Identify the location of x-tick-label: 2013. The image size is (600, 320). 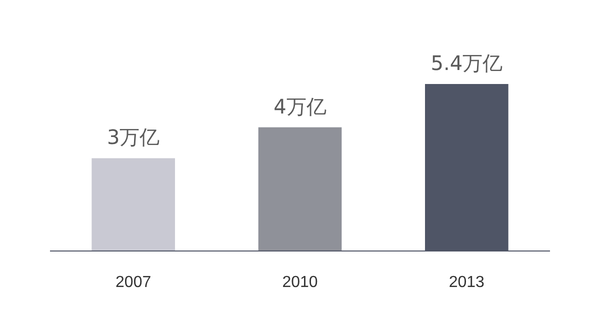
(466, 282).